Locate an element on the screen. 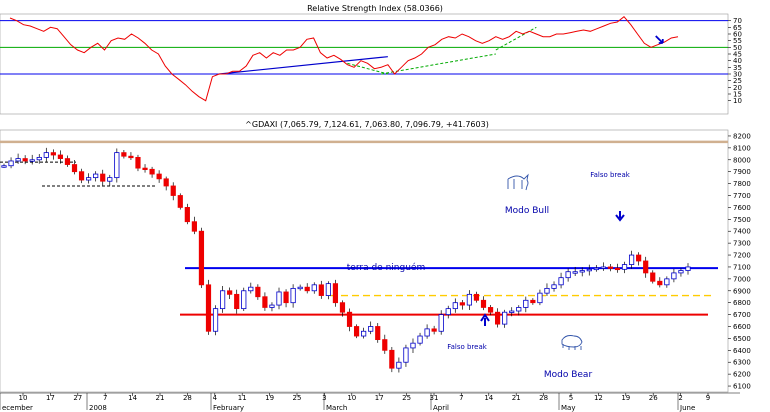  price-tick-label: 6700 is located at coordinates (742, 315).